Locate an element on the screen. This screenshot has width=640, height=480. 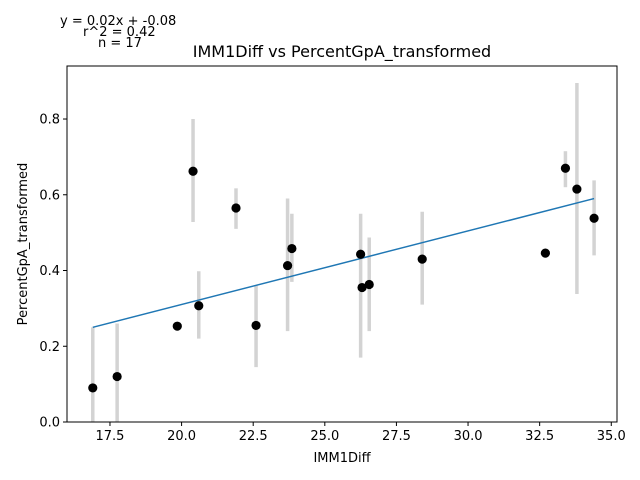
y-axis-ticks: 0.0 0.2 0.4 0.6 0.8 is located at coordinates (53, 272).